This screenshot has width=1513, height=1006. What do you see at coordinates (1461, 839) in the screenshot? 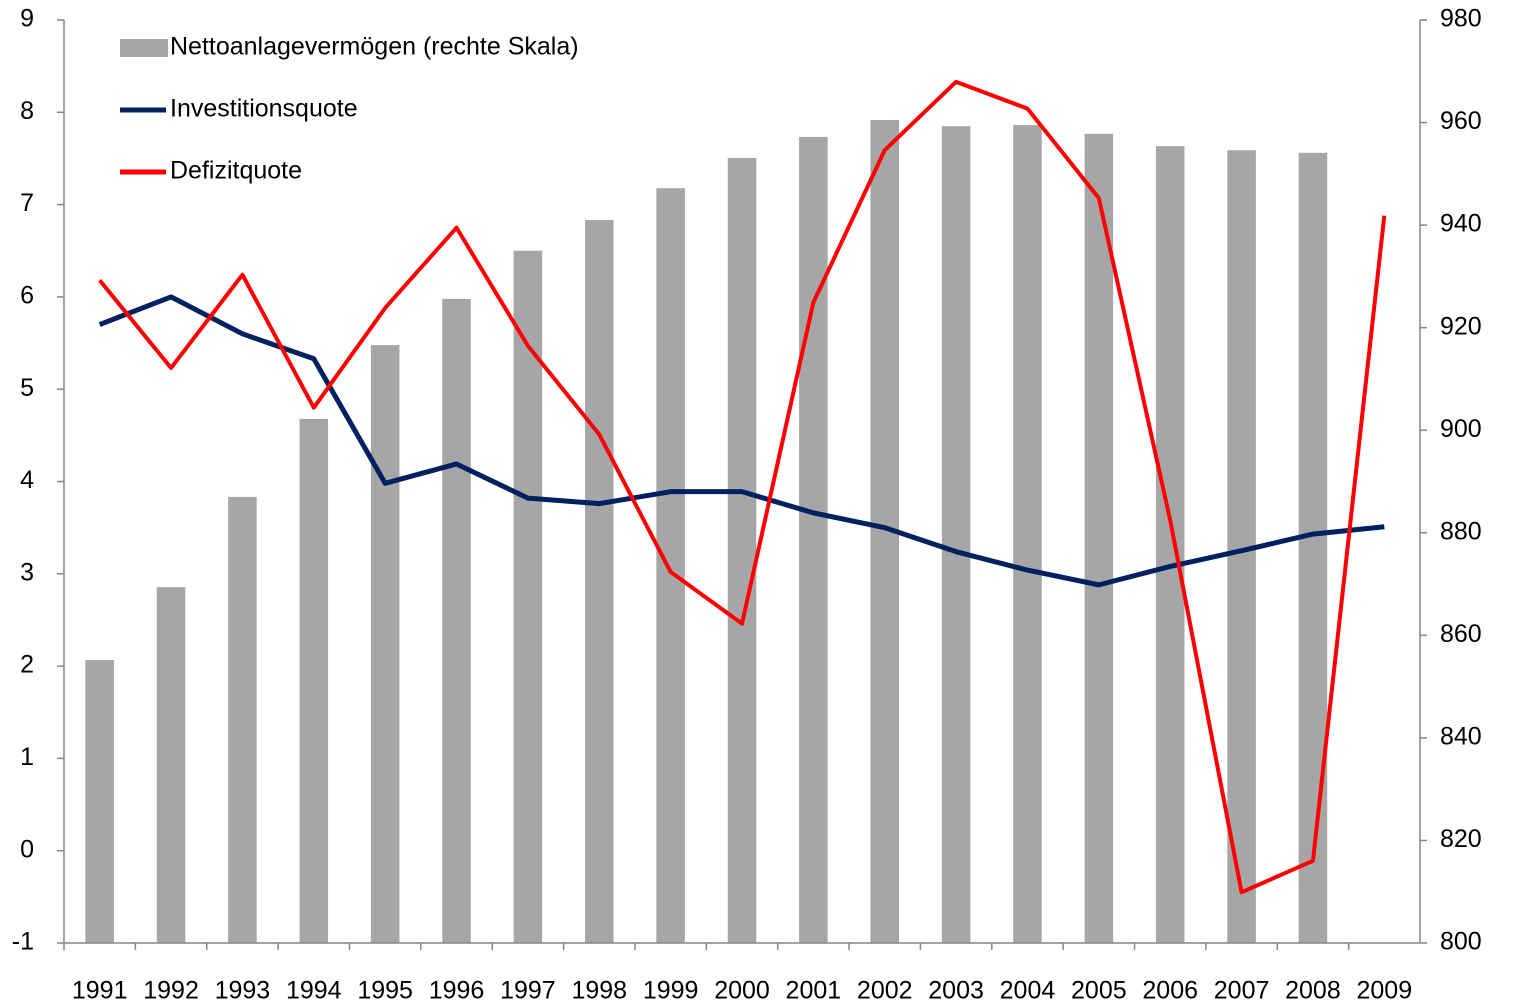
I see `y2-tick-label: 820` at bounding box center [1461, 839].